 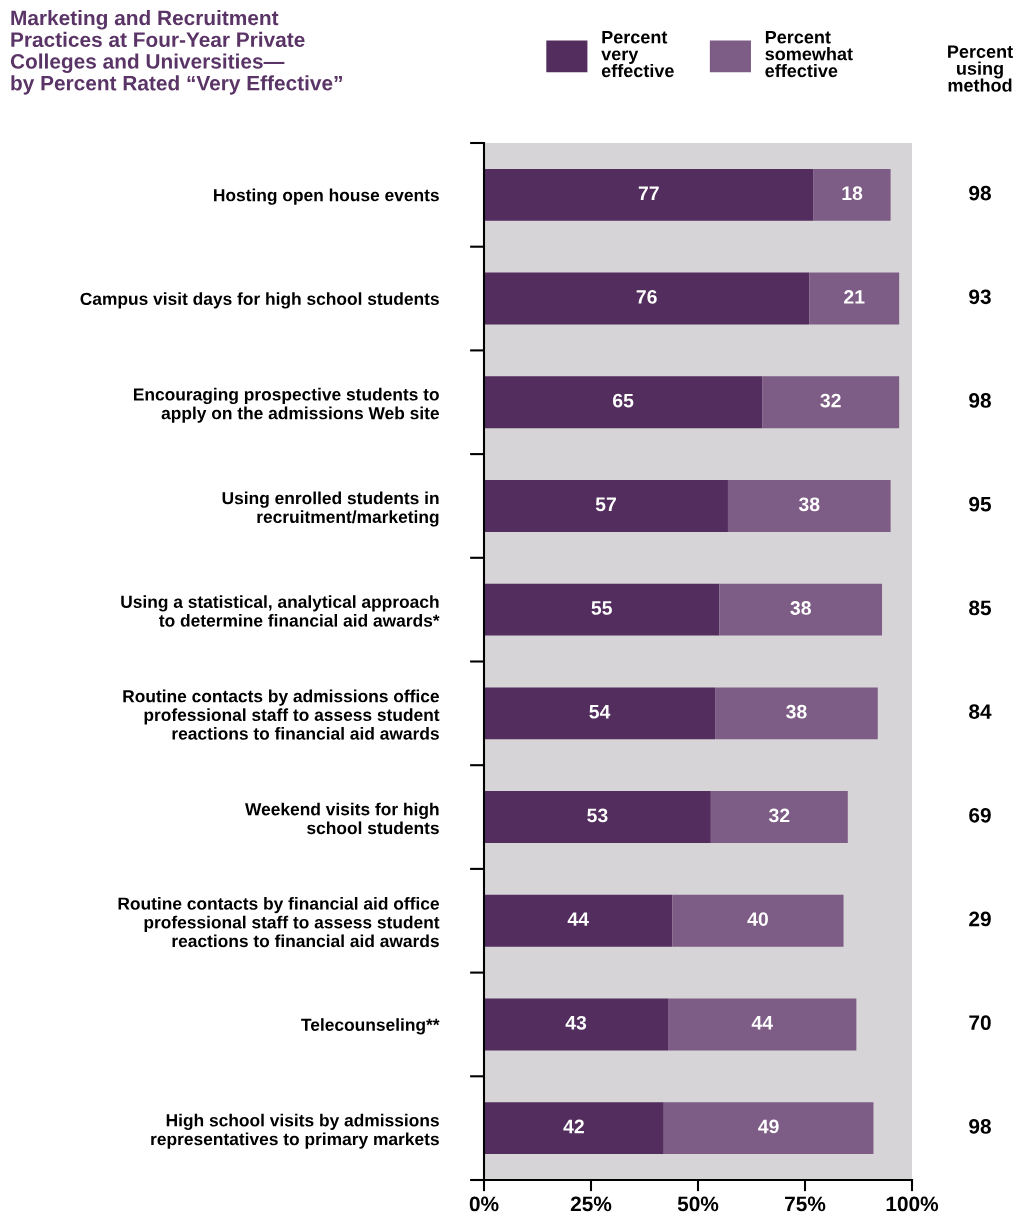 What do you see at coordinates (980, 608) in the screenshot?
I see `text: 85` at bounding box center [980, 608].